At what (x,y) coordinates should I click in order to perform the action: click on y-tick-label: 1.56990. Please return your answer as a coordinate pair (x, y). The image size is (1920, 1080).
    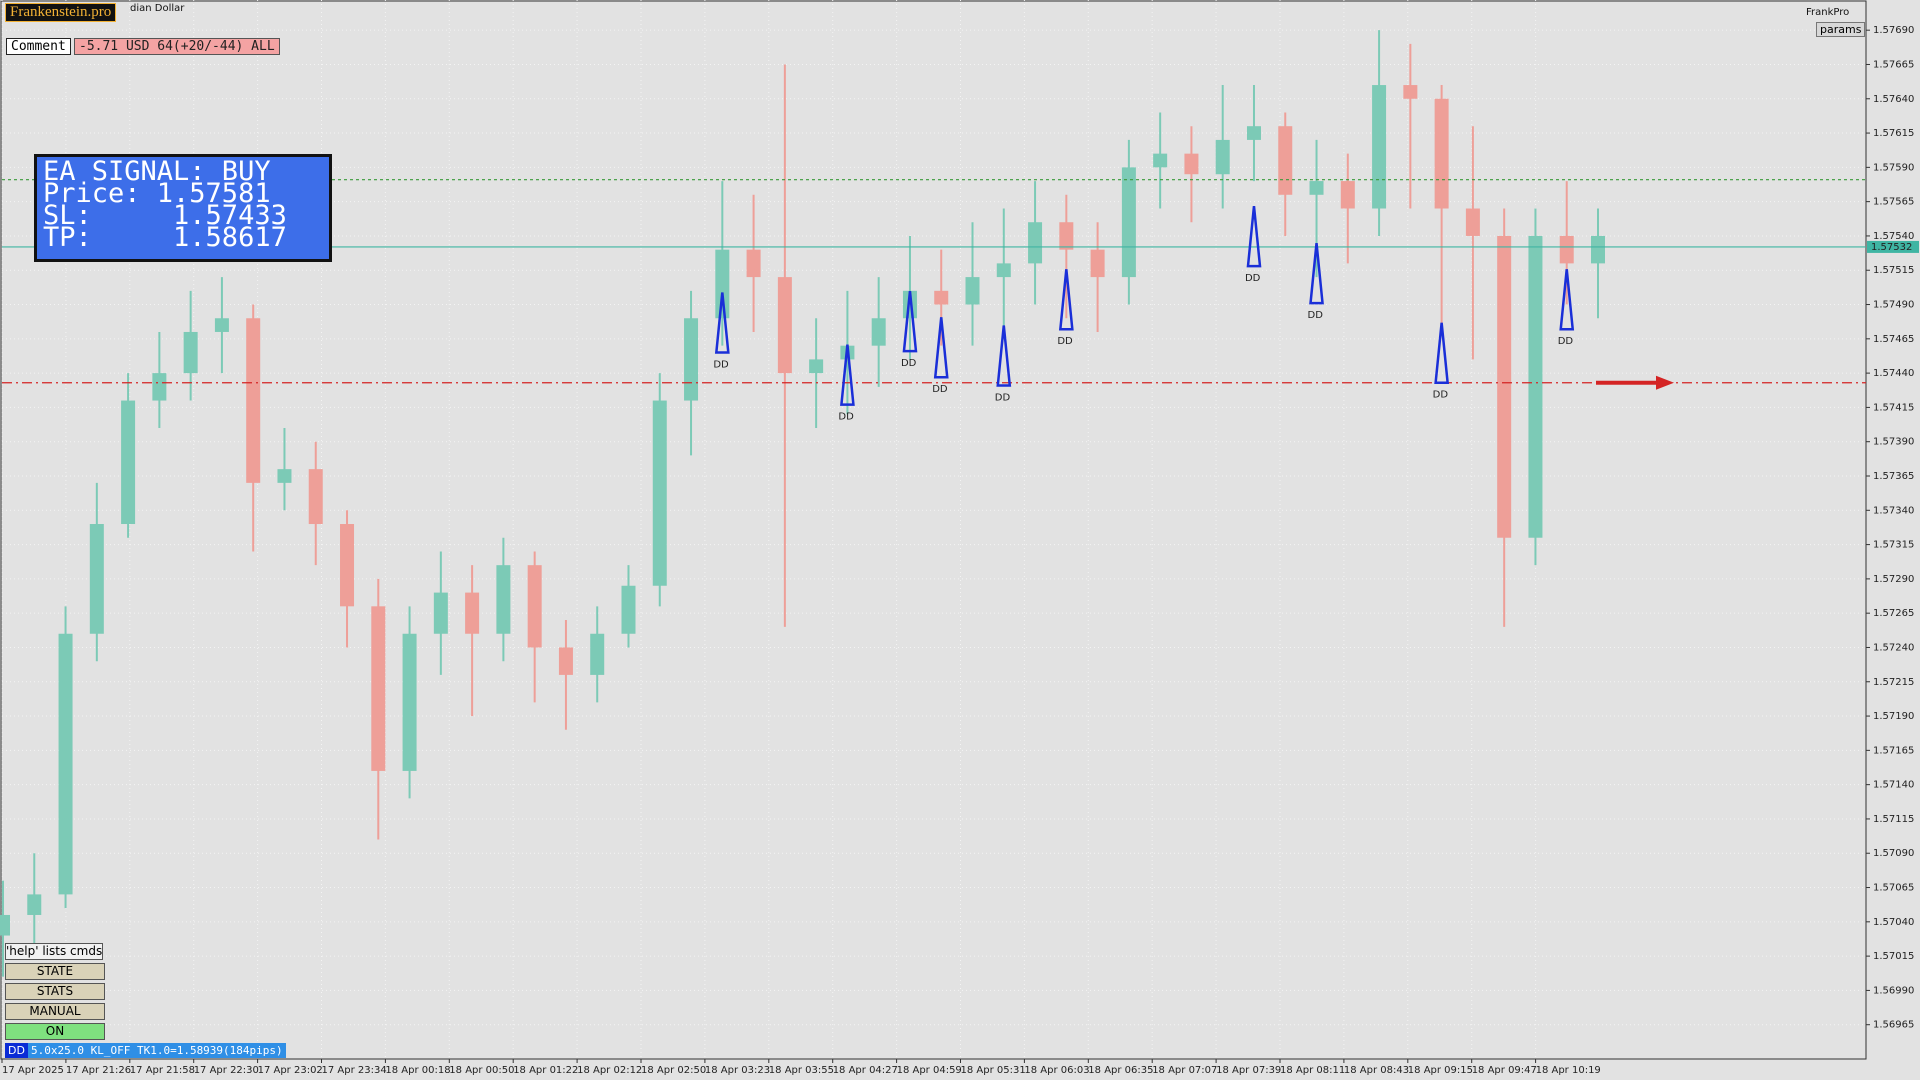
    Looking at the image, I should click on (1893, 990).